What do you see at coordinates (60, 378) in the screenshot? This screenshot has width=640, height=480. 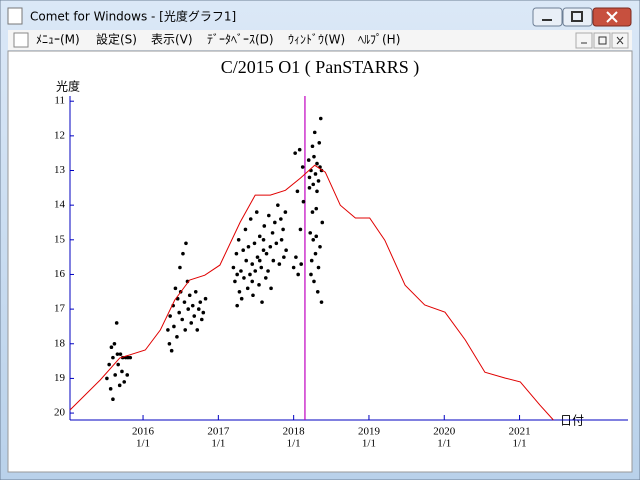 I see `y-tick-label: 19` at bounding box center [60, 378].